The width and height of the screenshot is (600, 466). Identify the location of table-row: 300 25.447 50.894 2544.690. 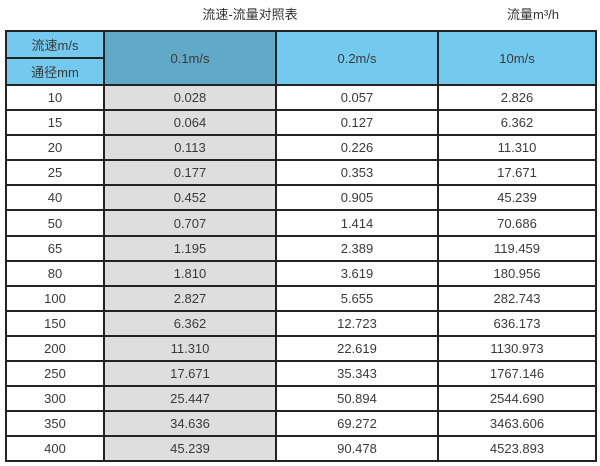
(301, 399).